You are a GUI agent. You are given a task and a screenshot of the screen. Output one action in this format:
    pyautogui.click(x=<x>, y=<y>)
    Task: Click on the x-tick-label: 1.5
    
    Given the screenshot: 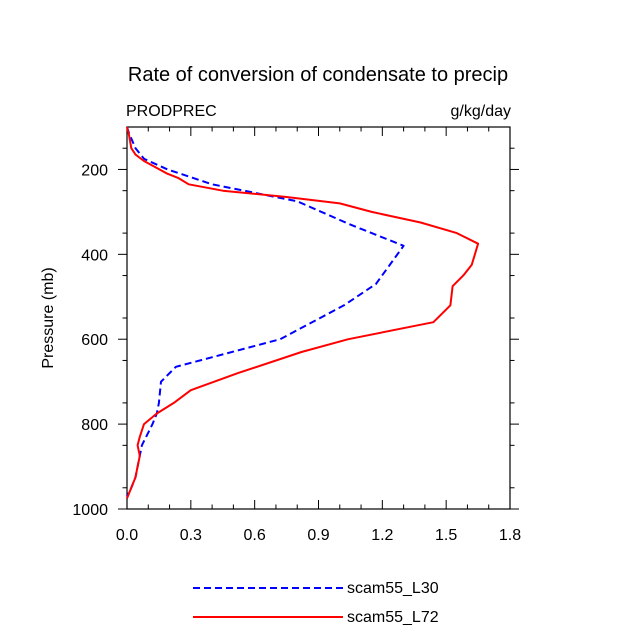 What is the action you would take?
    pyautogui.click(x=446, y=535)
    